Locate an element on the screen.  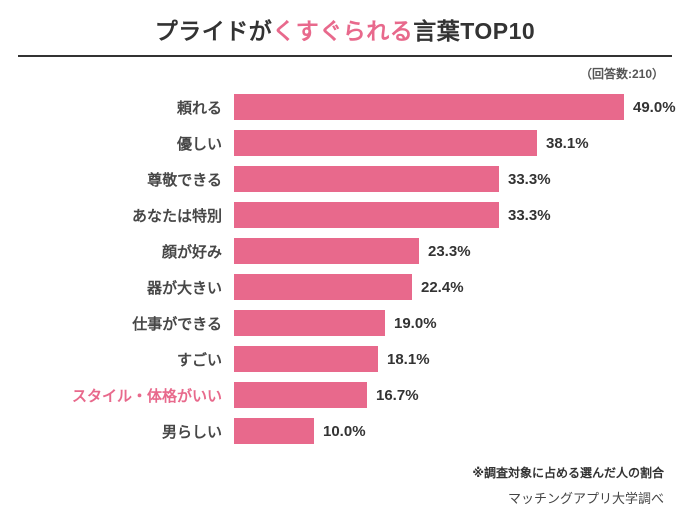
value-label: 18.1% is located at coordinates (408, 359).